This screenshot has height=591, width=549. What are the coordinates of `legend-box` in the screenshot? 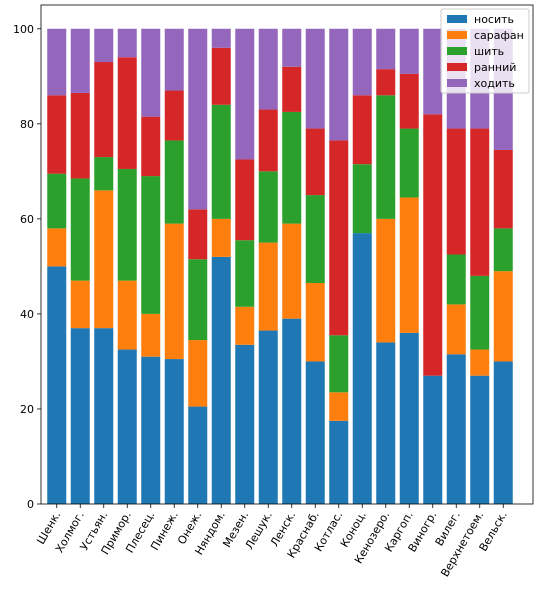 It's located at (485, 51).